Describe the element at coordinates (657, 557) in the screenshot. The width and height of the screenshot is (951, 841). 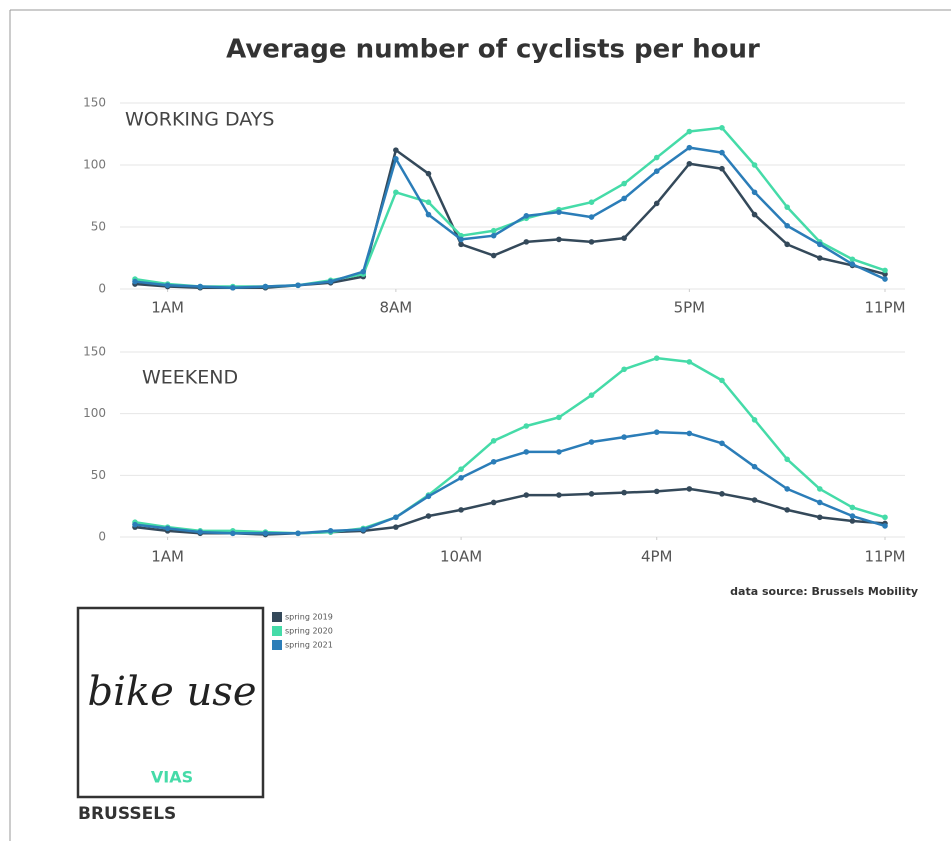
I see `x-tick-label: 4PM` at that location.